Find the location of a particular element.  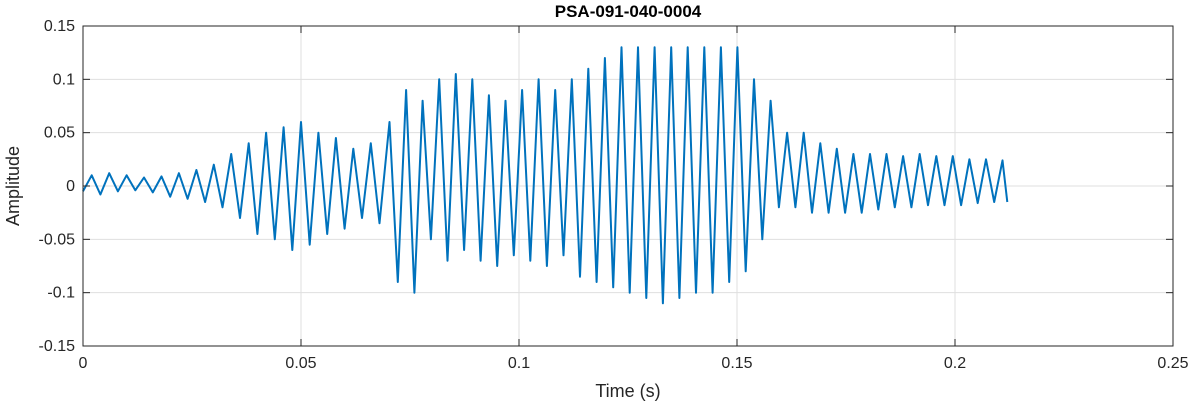

y-tick-label: 0.1 is located at coordinates (64, 79).